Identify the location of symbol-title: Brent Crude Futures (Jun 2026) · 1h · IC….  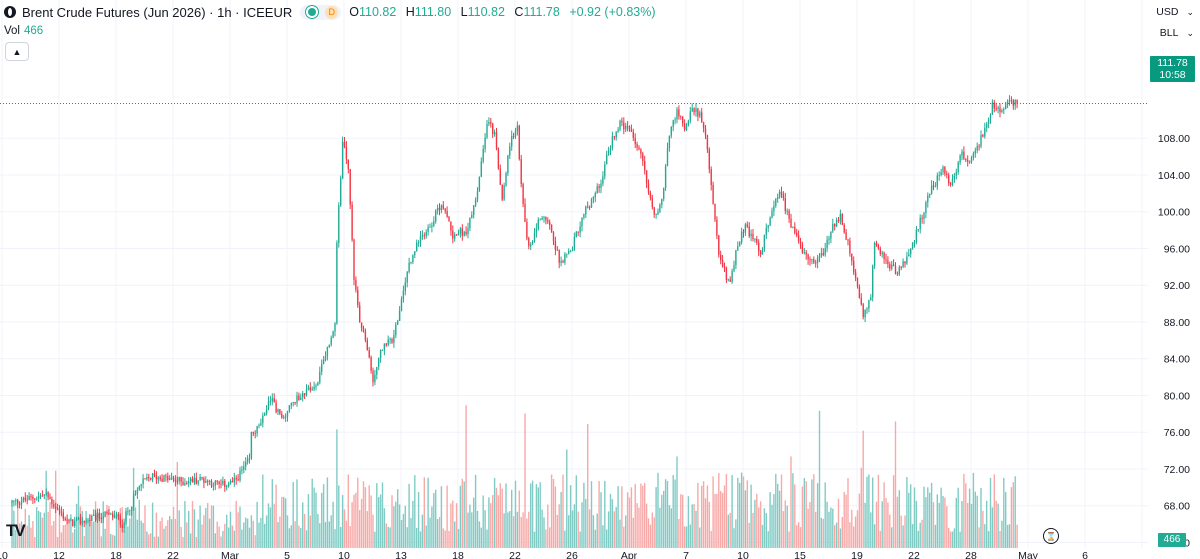
(157, 12).